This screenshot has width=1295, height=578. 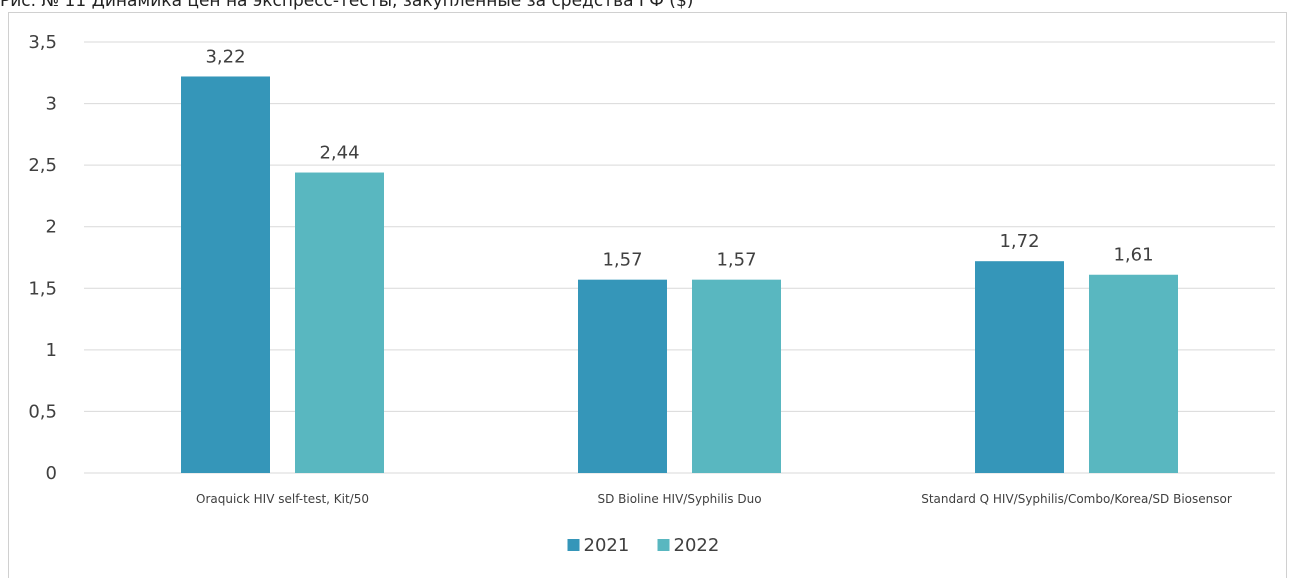 What do you see at coordinates (42, 165) in the screenshot?
I see `y-tick-label: 2,5` at bounding box center [42, 165].